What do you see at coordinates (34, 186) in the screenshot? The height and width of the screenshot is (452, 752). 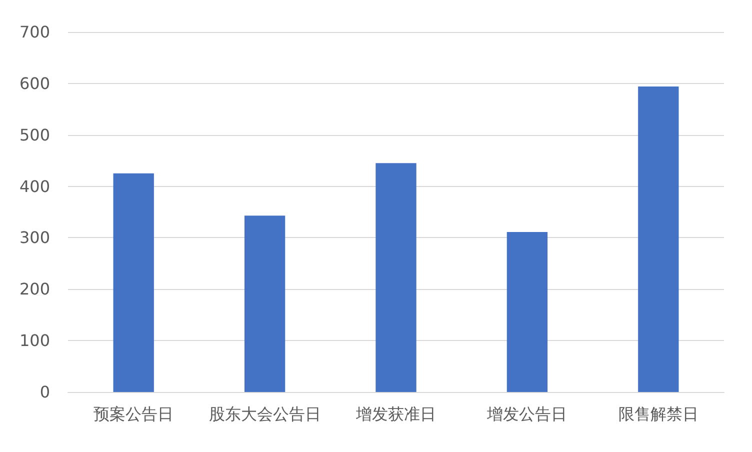 I see `y-tick-label: 400` at bounding box center [34, 186].